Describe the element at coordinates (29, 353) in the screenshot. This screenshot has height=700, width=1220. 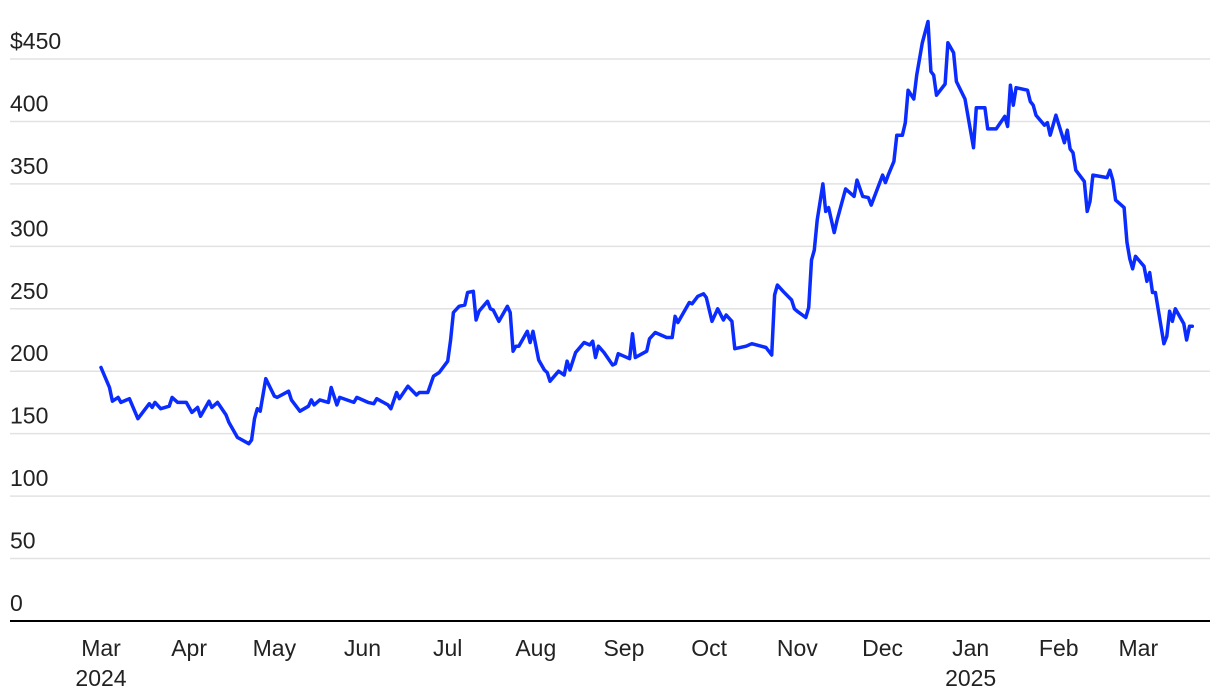
I see `y-tick-label: 200` at that location.